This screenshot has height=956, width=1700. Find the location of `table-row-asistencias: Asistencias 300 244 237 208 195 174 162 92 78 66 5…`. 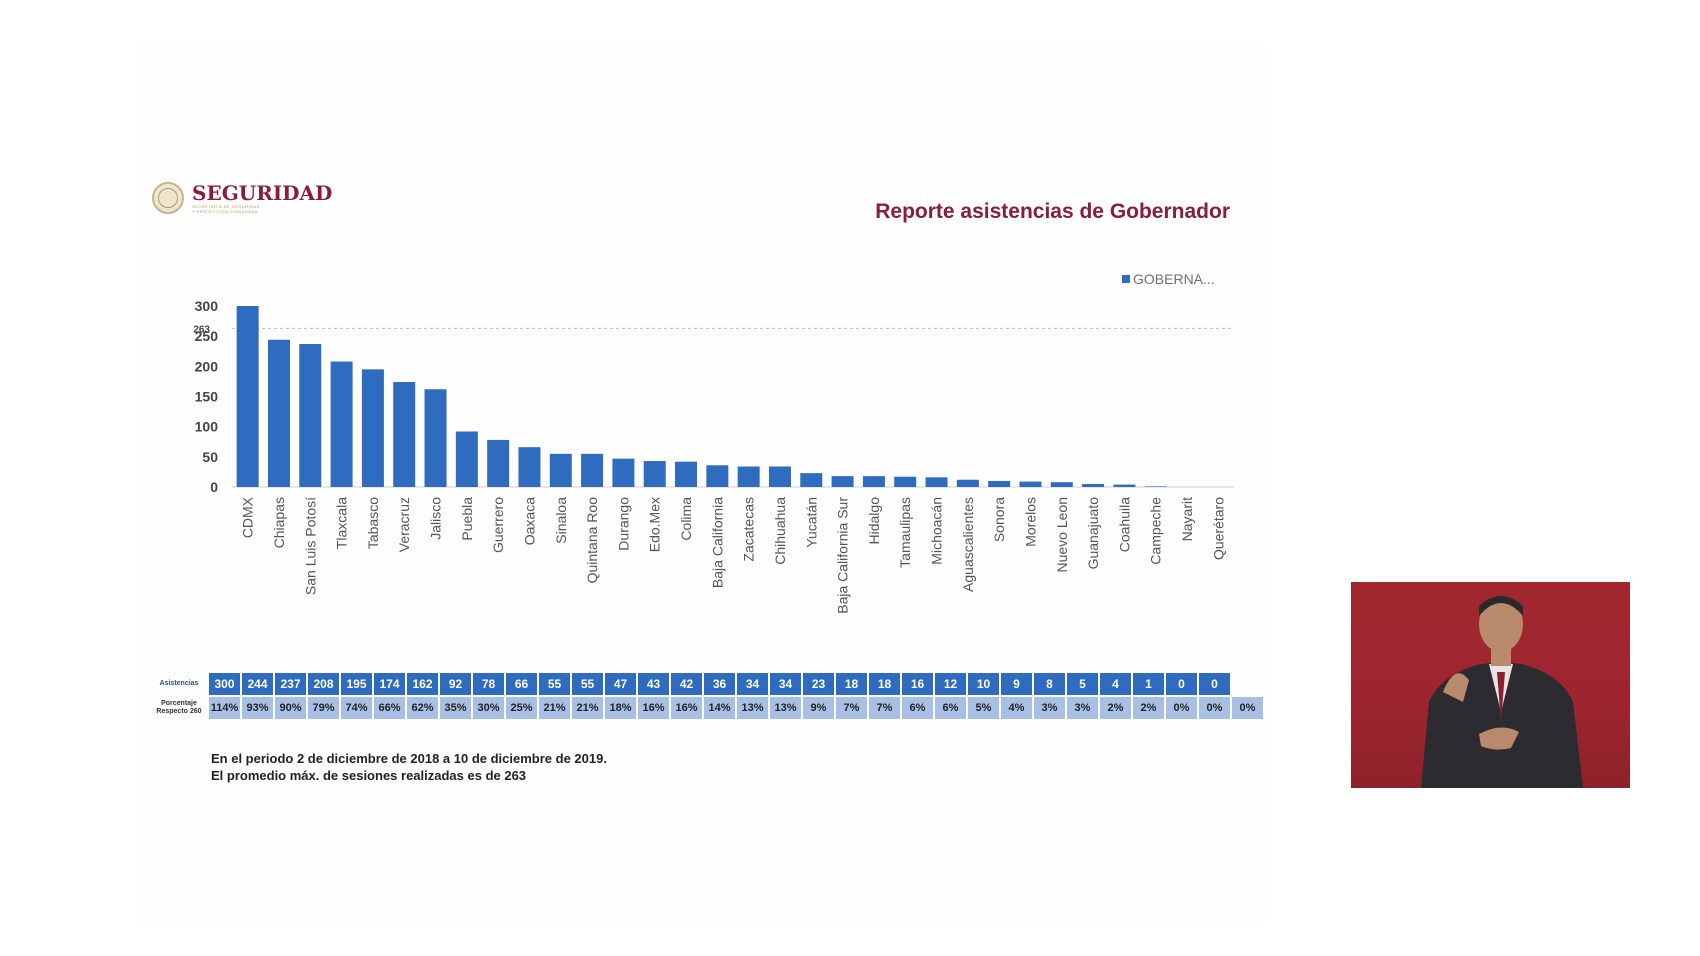

table-row-asistencias: Asistencias 300 244 237 208 195 174 162 92 78 66 5… is located at coordinates (707, 684).